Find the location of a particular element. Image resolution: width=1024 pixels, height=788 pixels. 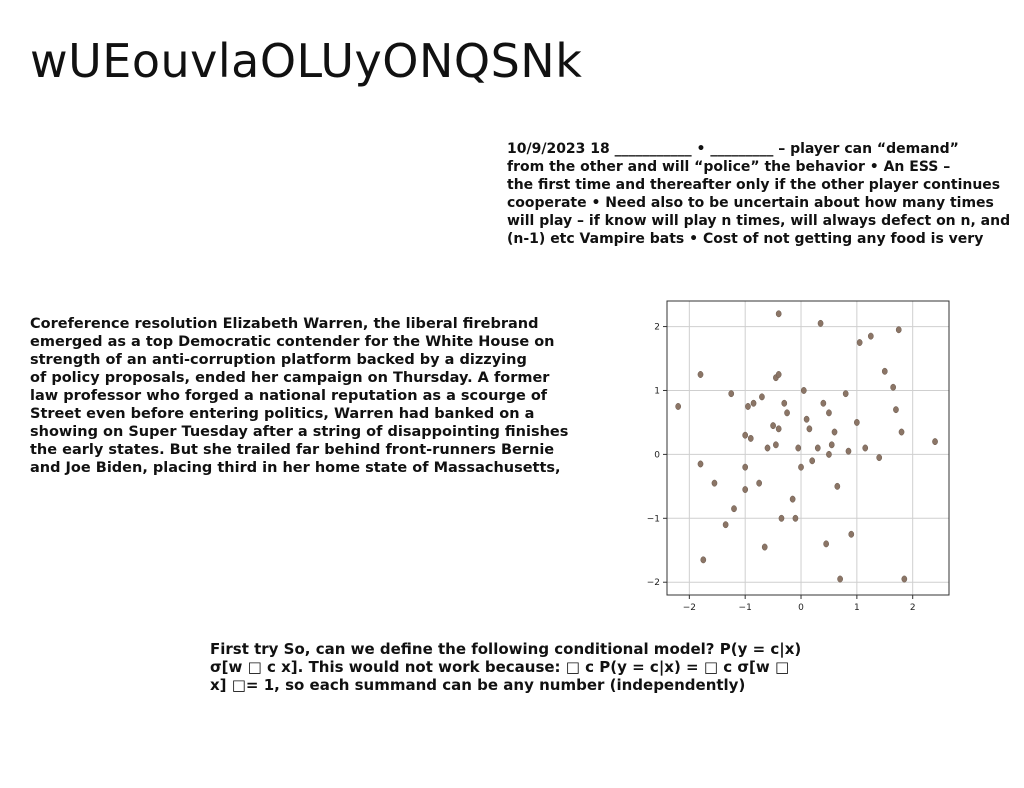

y-axis-ticks: −2 −1 0 1 2 is located at coordinates (657, 455).